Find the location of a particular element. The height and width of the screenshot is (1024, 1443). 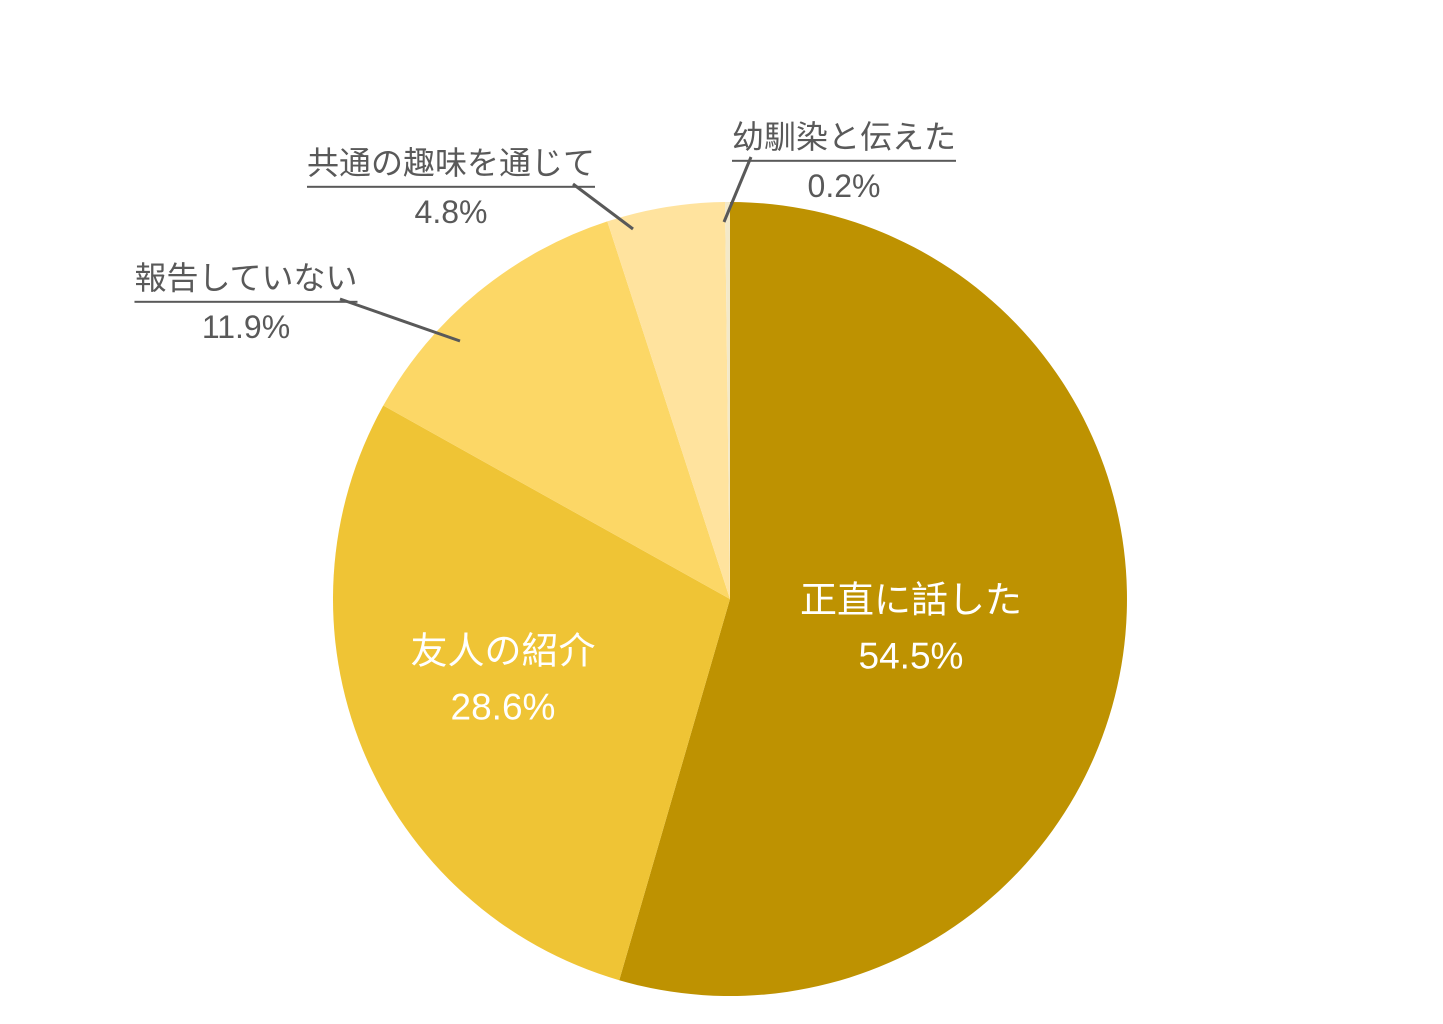

leader-line-childhood-friend is located at coordinates (737, 189).